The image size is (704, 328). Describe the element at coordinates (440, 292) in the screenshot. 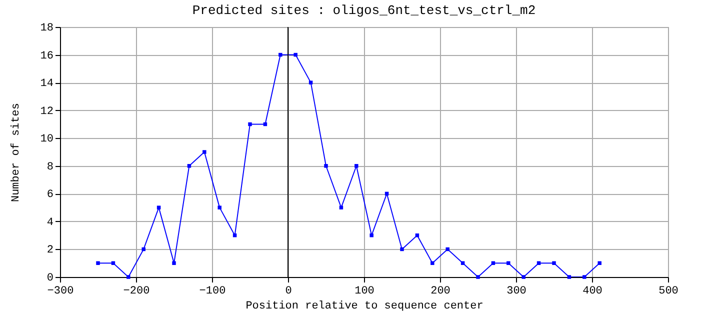

I see `x-tick-label: 200` at that location.